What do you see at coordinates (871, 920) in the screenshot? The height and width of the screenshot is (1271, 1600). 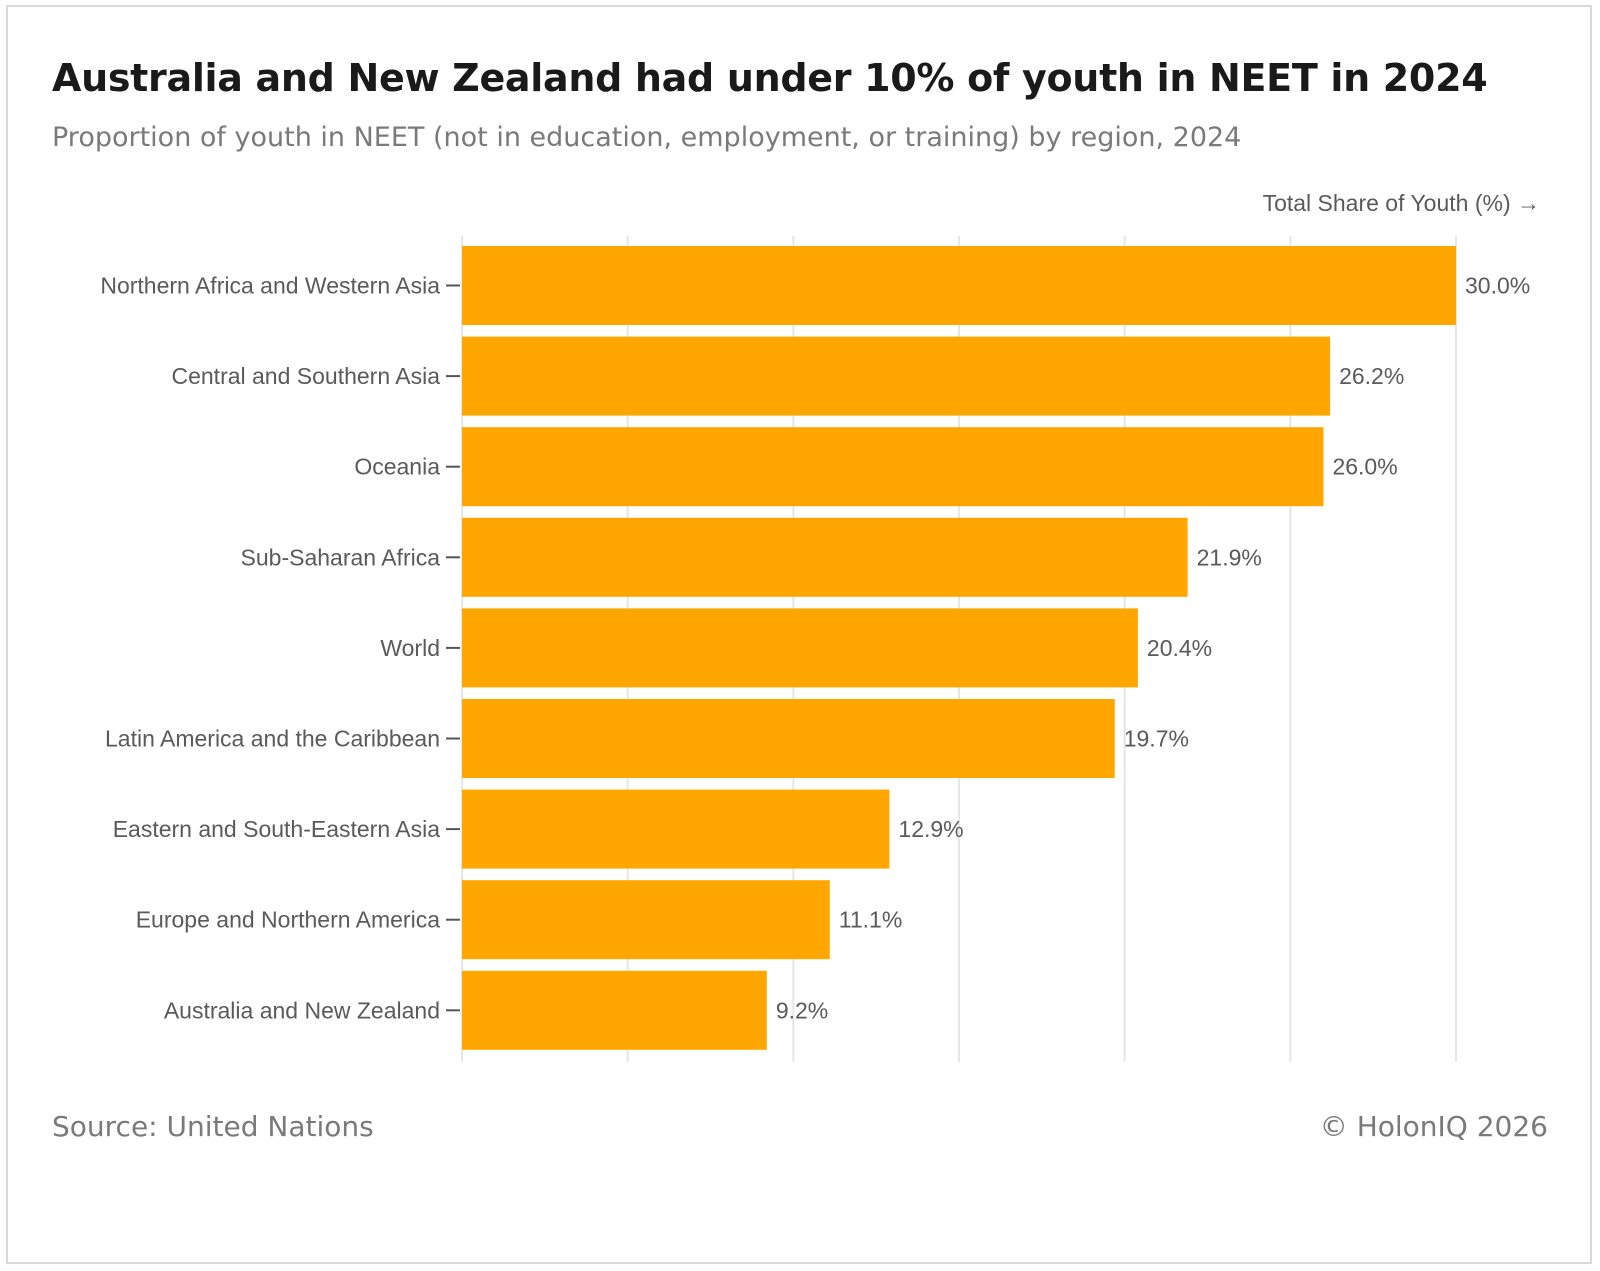 I see `value-label: 11.1%` at bounding box center [871, 920].